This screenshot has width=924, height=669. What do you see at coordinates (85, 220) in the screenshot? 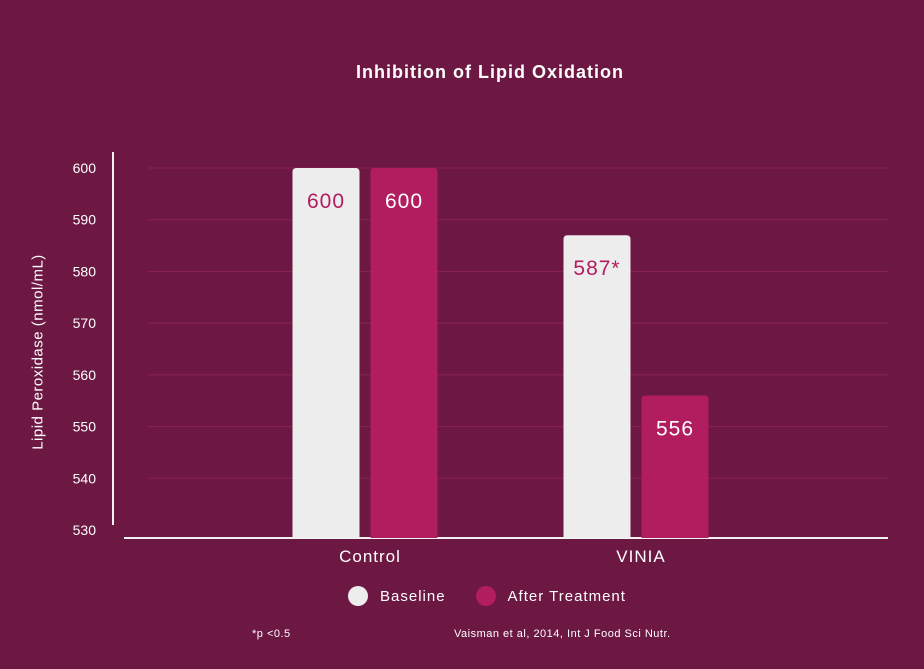
I see `y-tick-label: 590` at bounding box center [85, 220].